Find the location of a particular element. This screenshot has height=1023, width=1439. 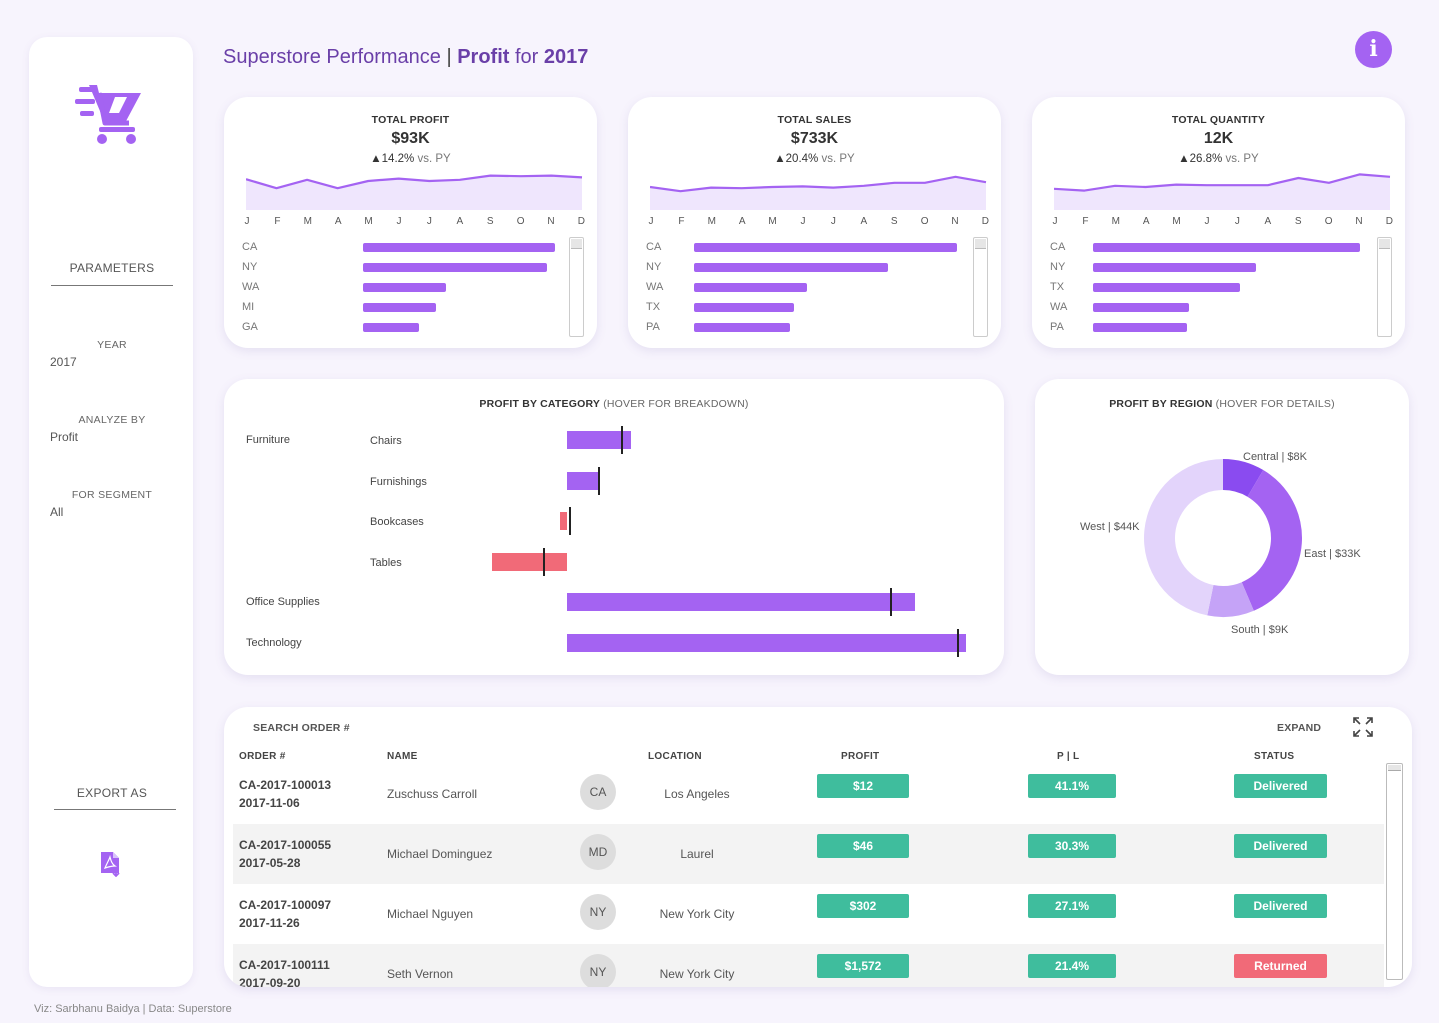

order-id-cell: CA-2017-100055 2017-05-28 is located at coordinates (285, 854).